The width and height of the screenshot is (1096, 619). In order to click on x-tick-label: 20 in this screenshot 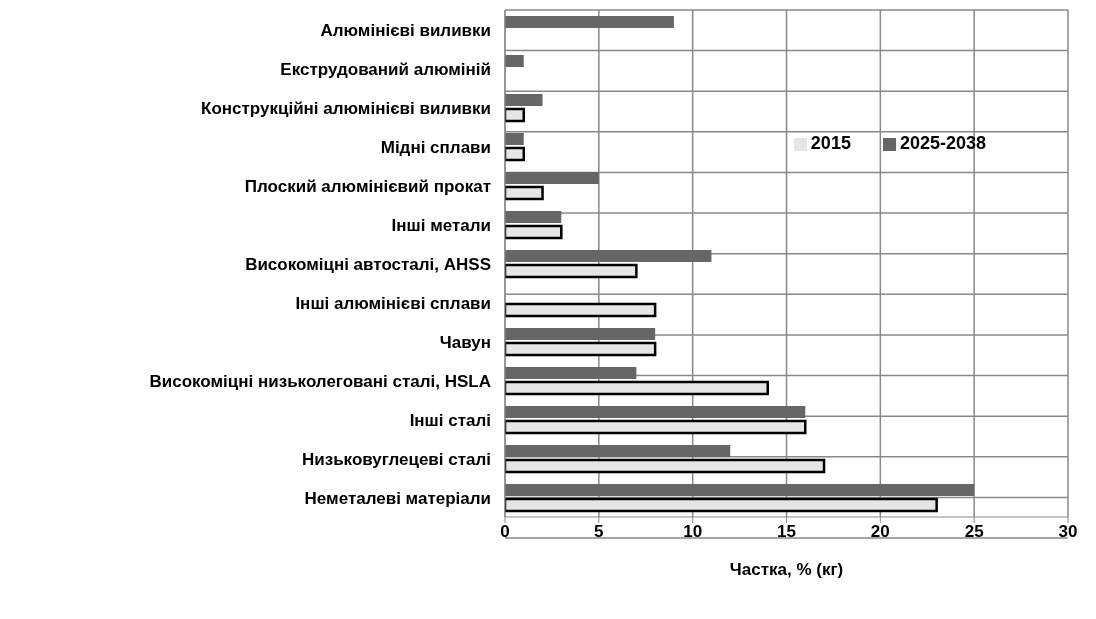, I will do `click(880, 532)`.